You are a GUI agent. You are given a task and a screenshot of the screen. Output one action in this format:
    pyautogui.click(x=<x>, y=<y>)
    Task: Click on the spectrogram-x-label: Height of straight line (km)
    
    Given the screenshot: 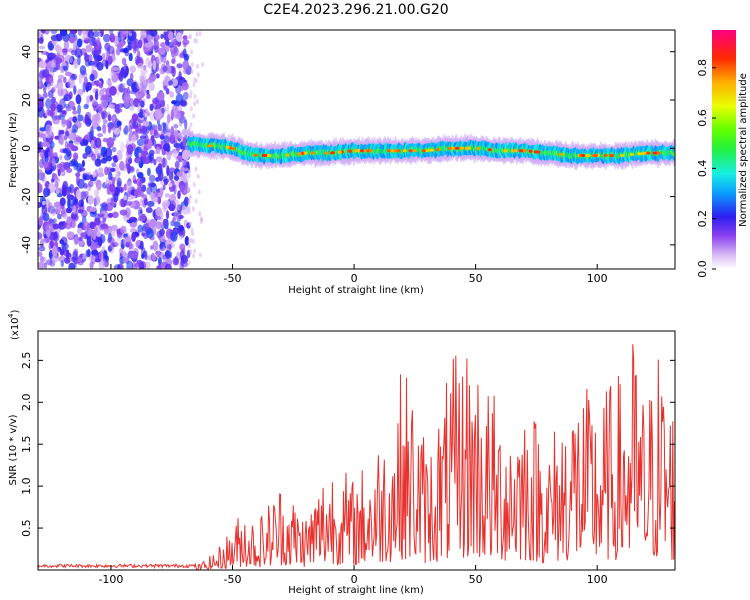 What is the action you would take?
    pyautogui.click(x=356, y=290)
    